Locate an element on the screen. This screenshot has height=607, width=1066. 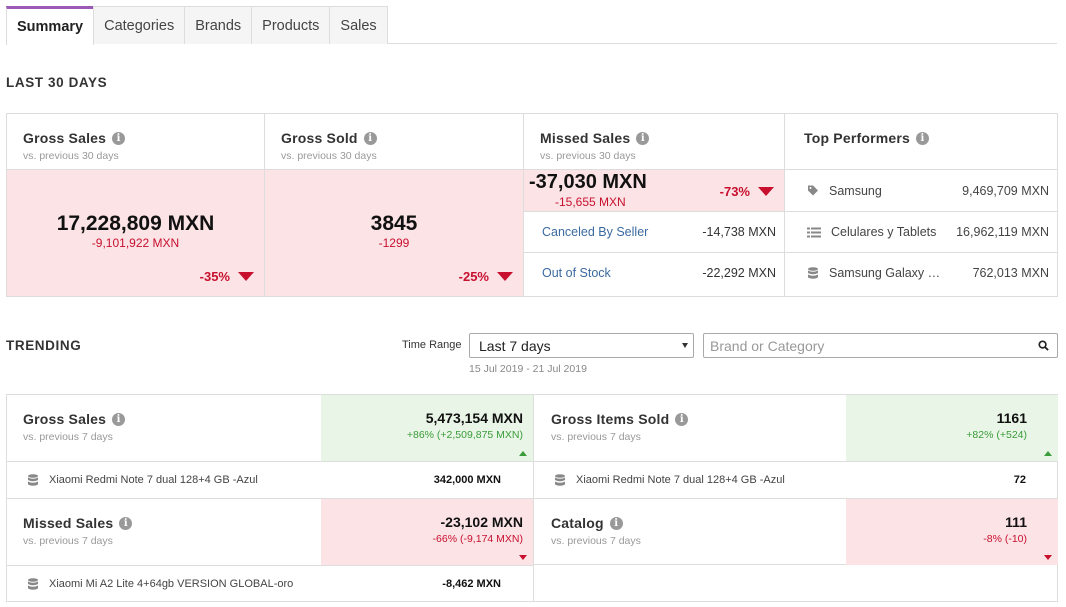
tab-brands: Brands is located at coordinates (218, 25).